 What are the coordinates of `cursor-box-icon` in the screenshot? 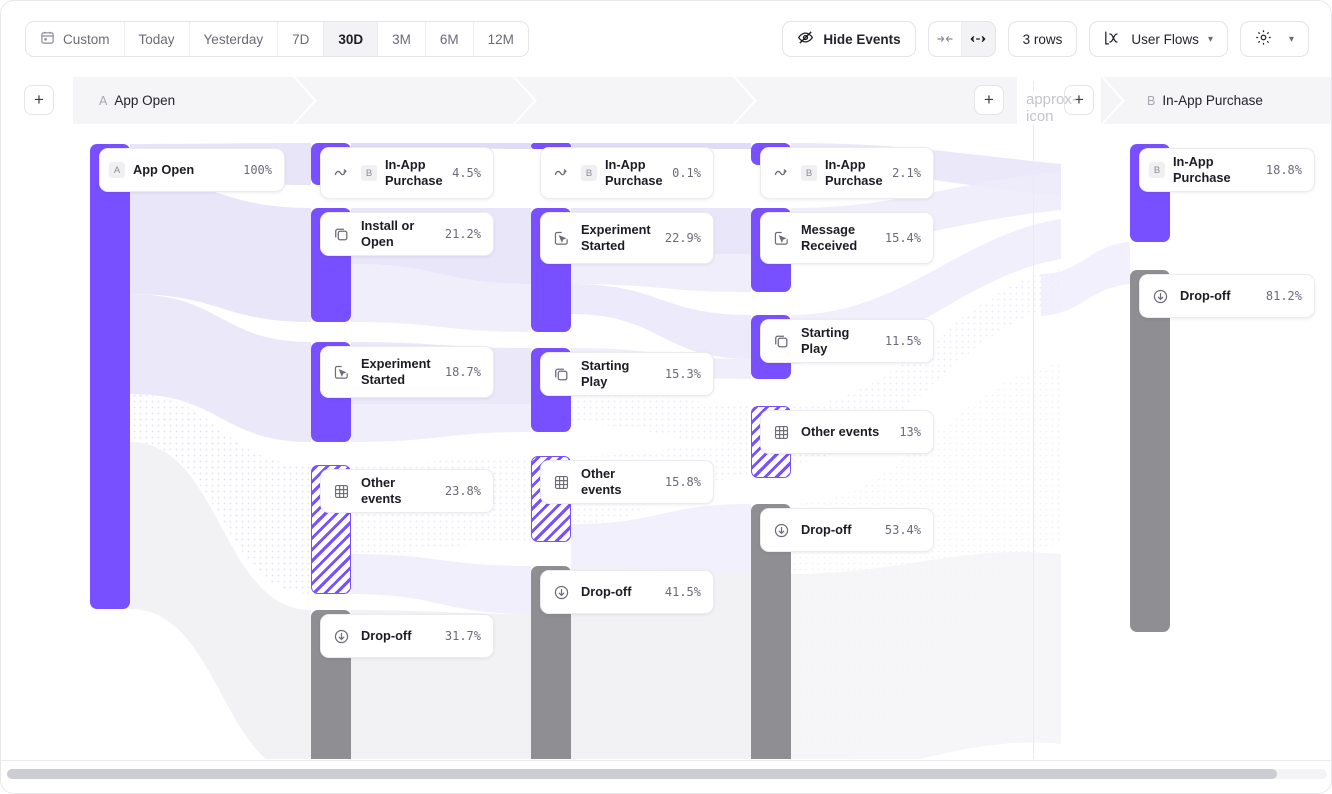 It's located at (561, 238).